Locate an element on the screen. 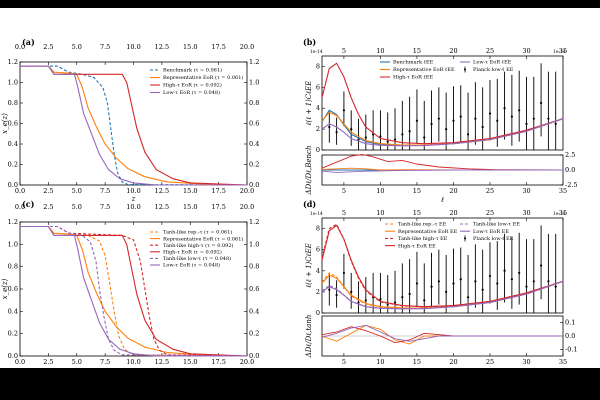 The width and height of the screenshot is (600, 400). panel-d-exponent-left: 1e-14 is located at coordinates (316, 214).